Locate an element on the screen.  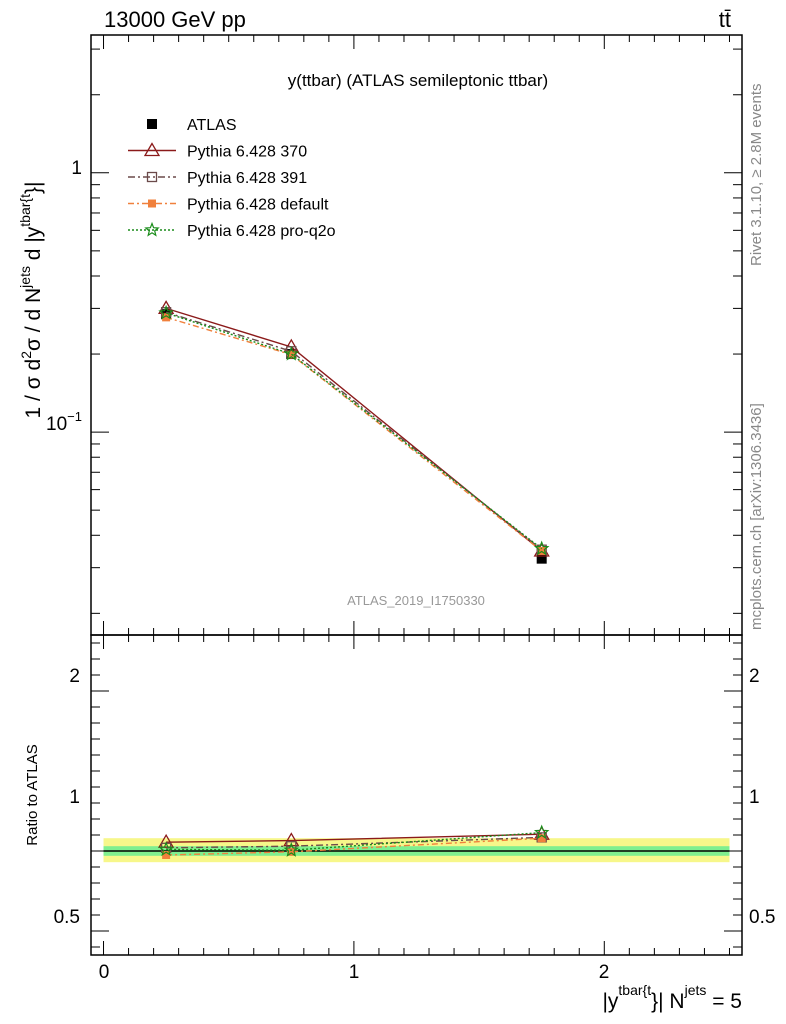
main-series-line-pq2o is located at coordinates (354, 431).